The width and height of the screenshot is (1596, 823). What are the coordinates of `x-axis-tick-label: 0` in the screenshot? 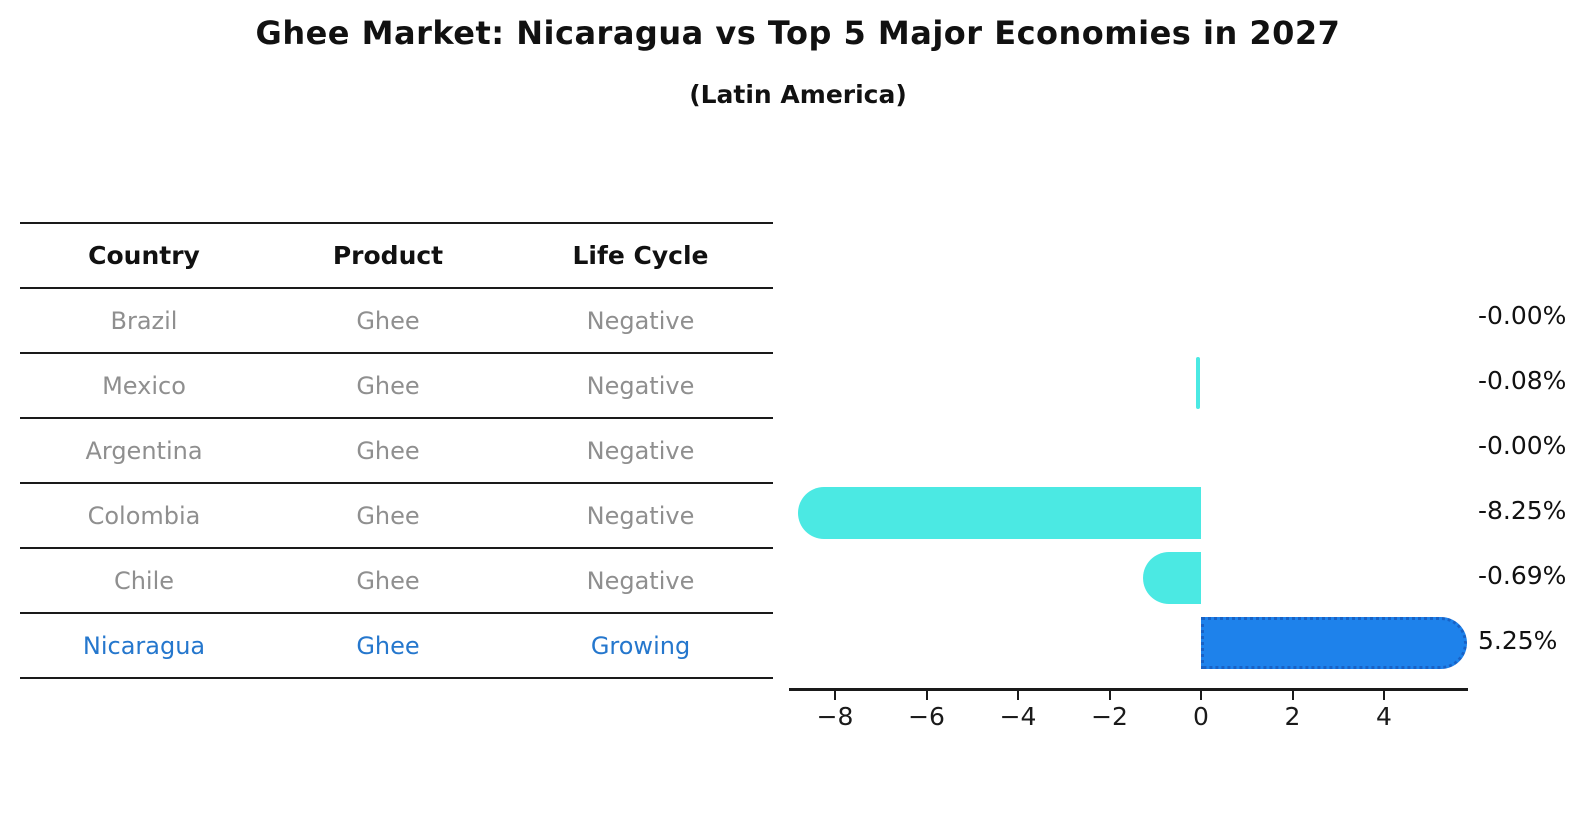 It's located at (1201, 716).